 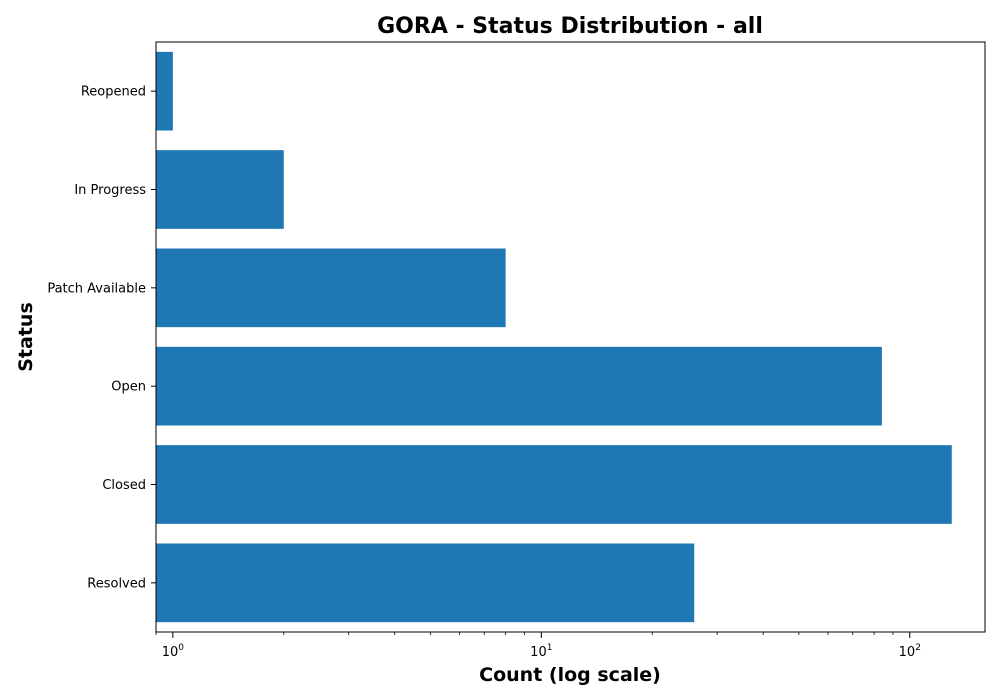 What do you see at coordinates (918, 648) in the screenshot?
I see `x-tick-exponent: 2` at bounding box center [918, 648].